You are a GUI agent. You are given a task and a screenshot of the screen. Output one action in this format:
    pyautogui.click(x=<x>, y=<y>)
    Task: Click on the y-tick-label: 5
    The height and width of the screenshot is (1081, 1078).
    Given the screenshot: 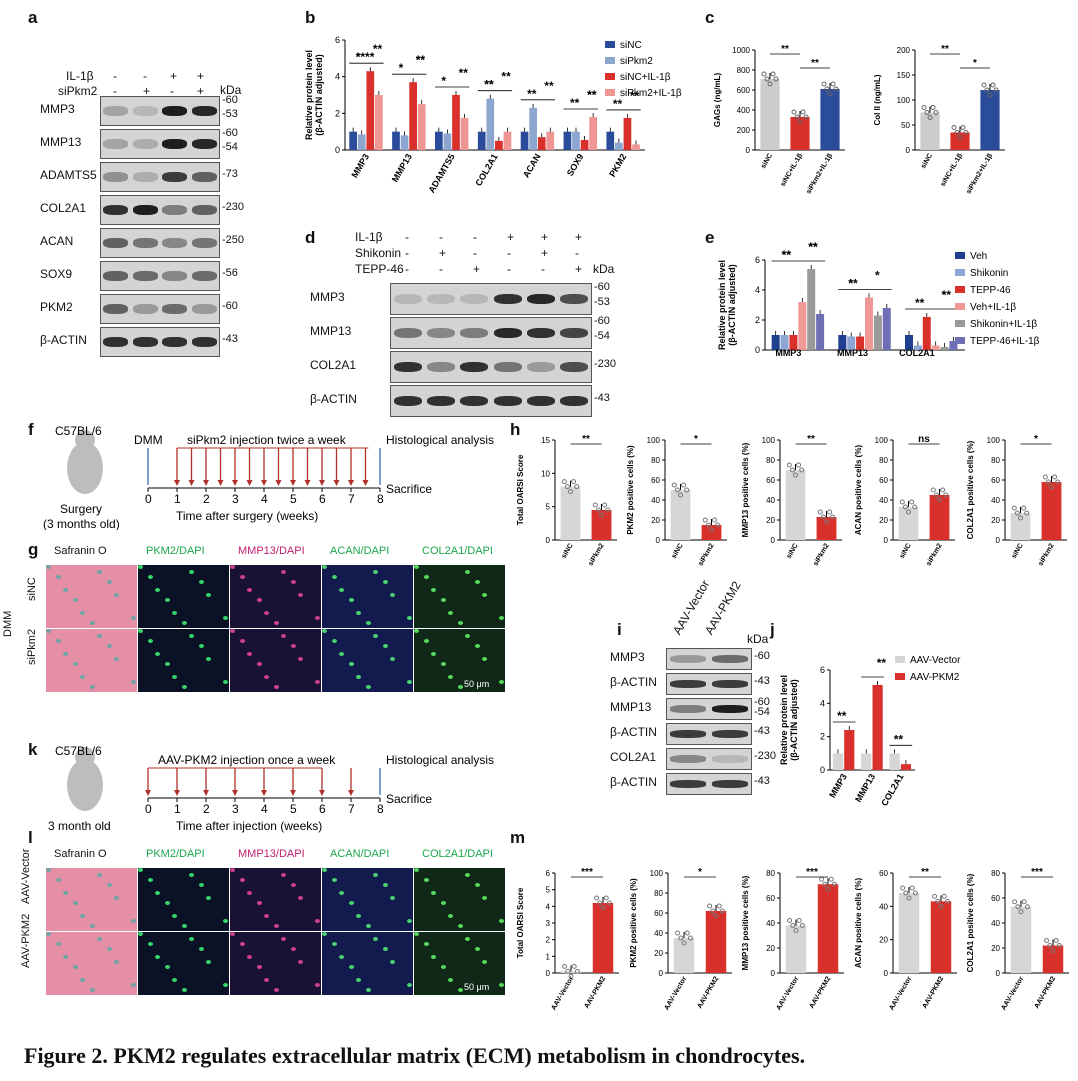 What is the action you would take?
    pyautogui.click(x=548, y=507)
    